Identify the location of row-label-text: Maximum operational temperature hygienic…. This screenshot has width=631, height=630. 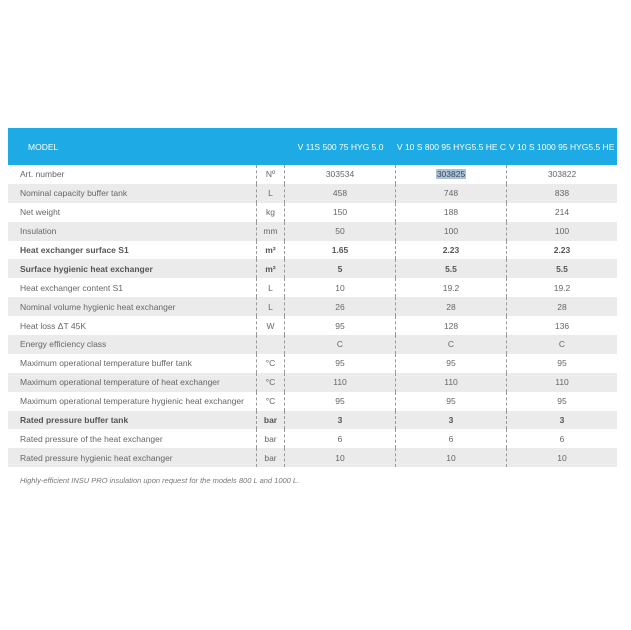
(132, 401).